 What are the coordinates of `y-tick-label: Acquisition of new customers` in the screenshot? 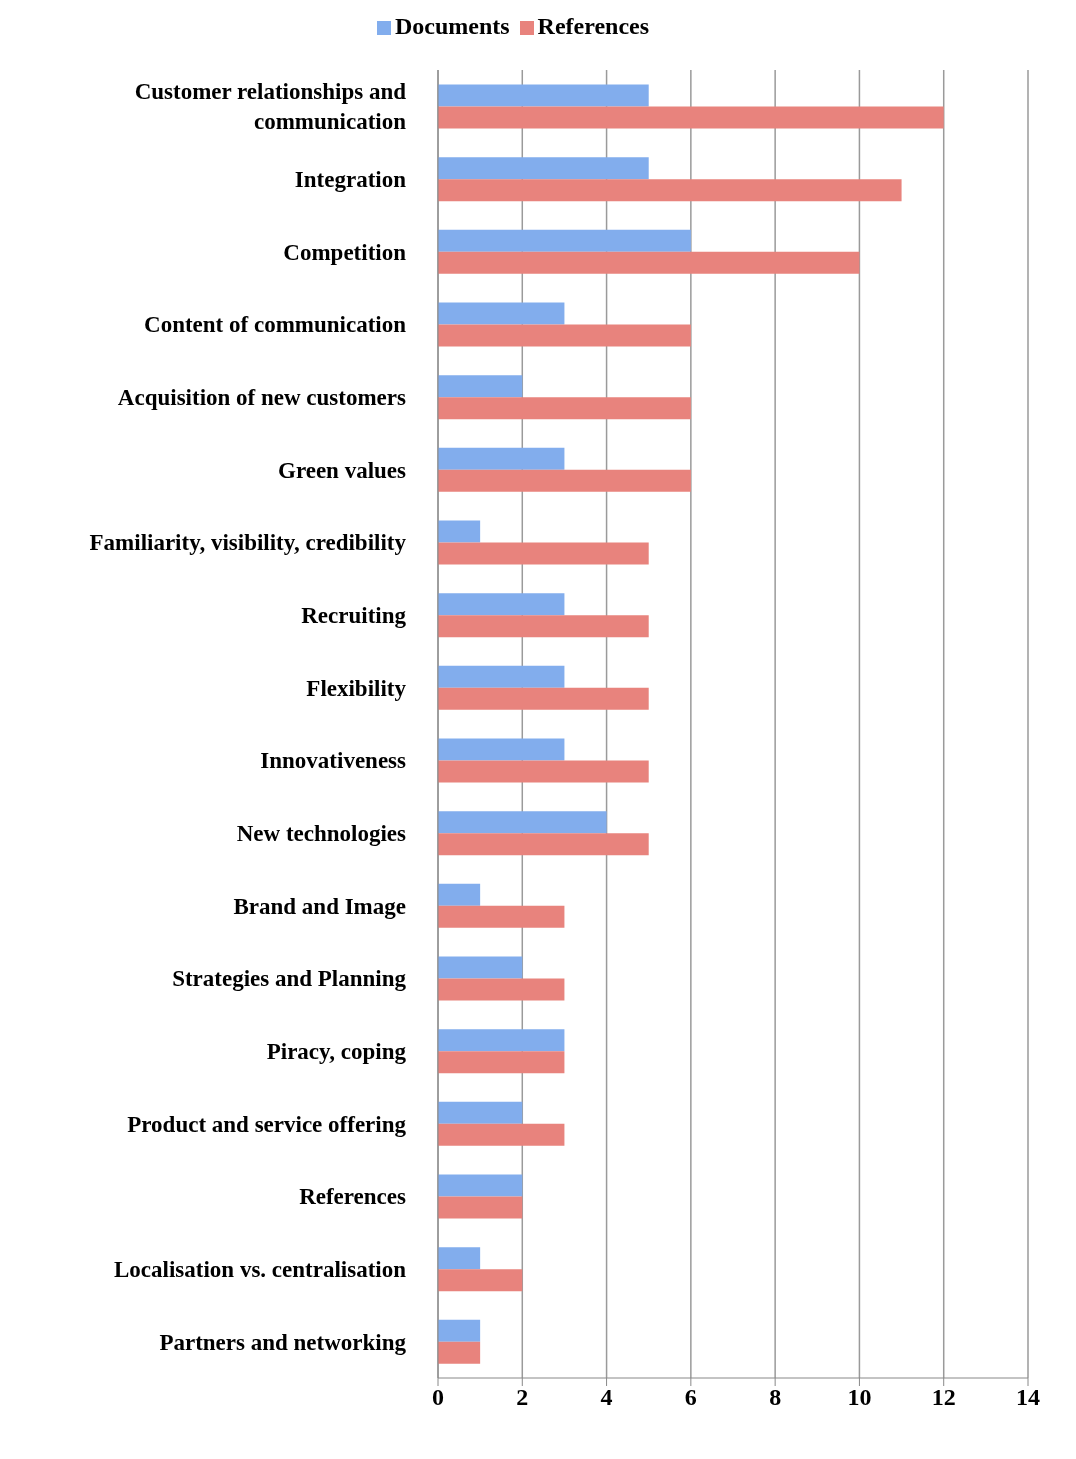 It's located at (262, 397).